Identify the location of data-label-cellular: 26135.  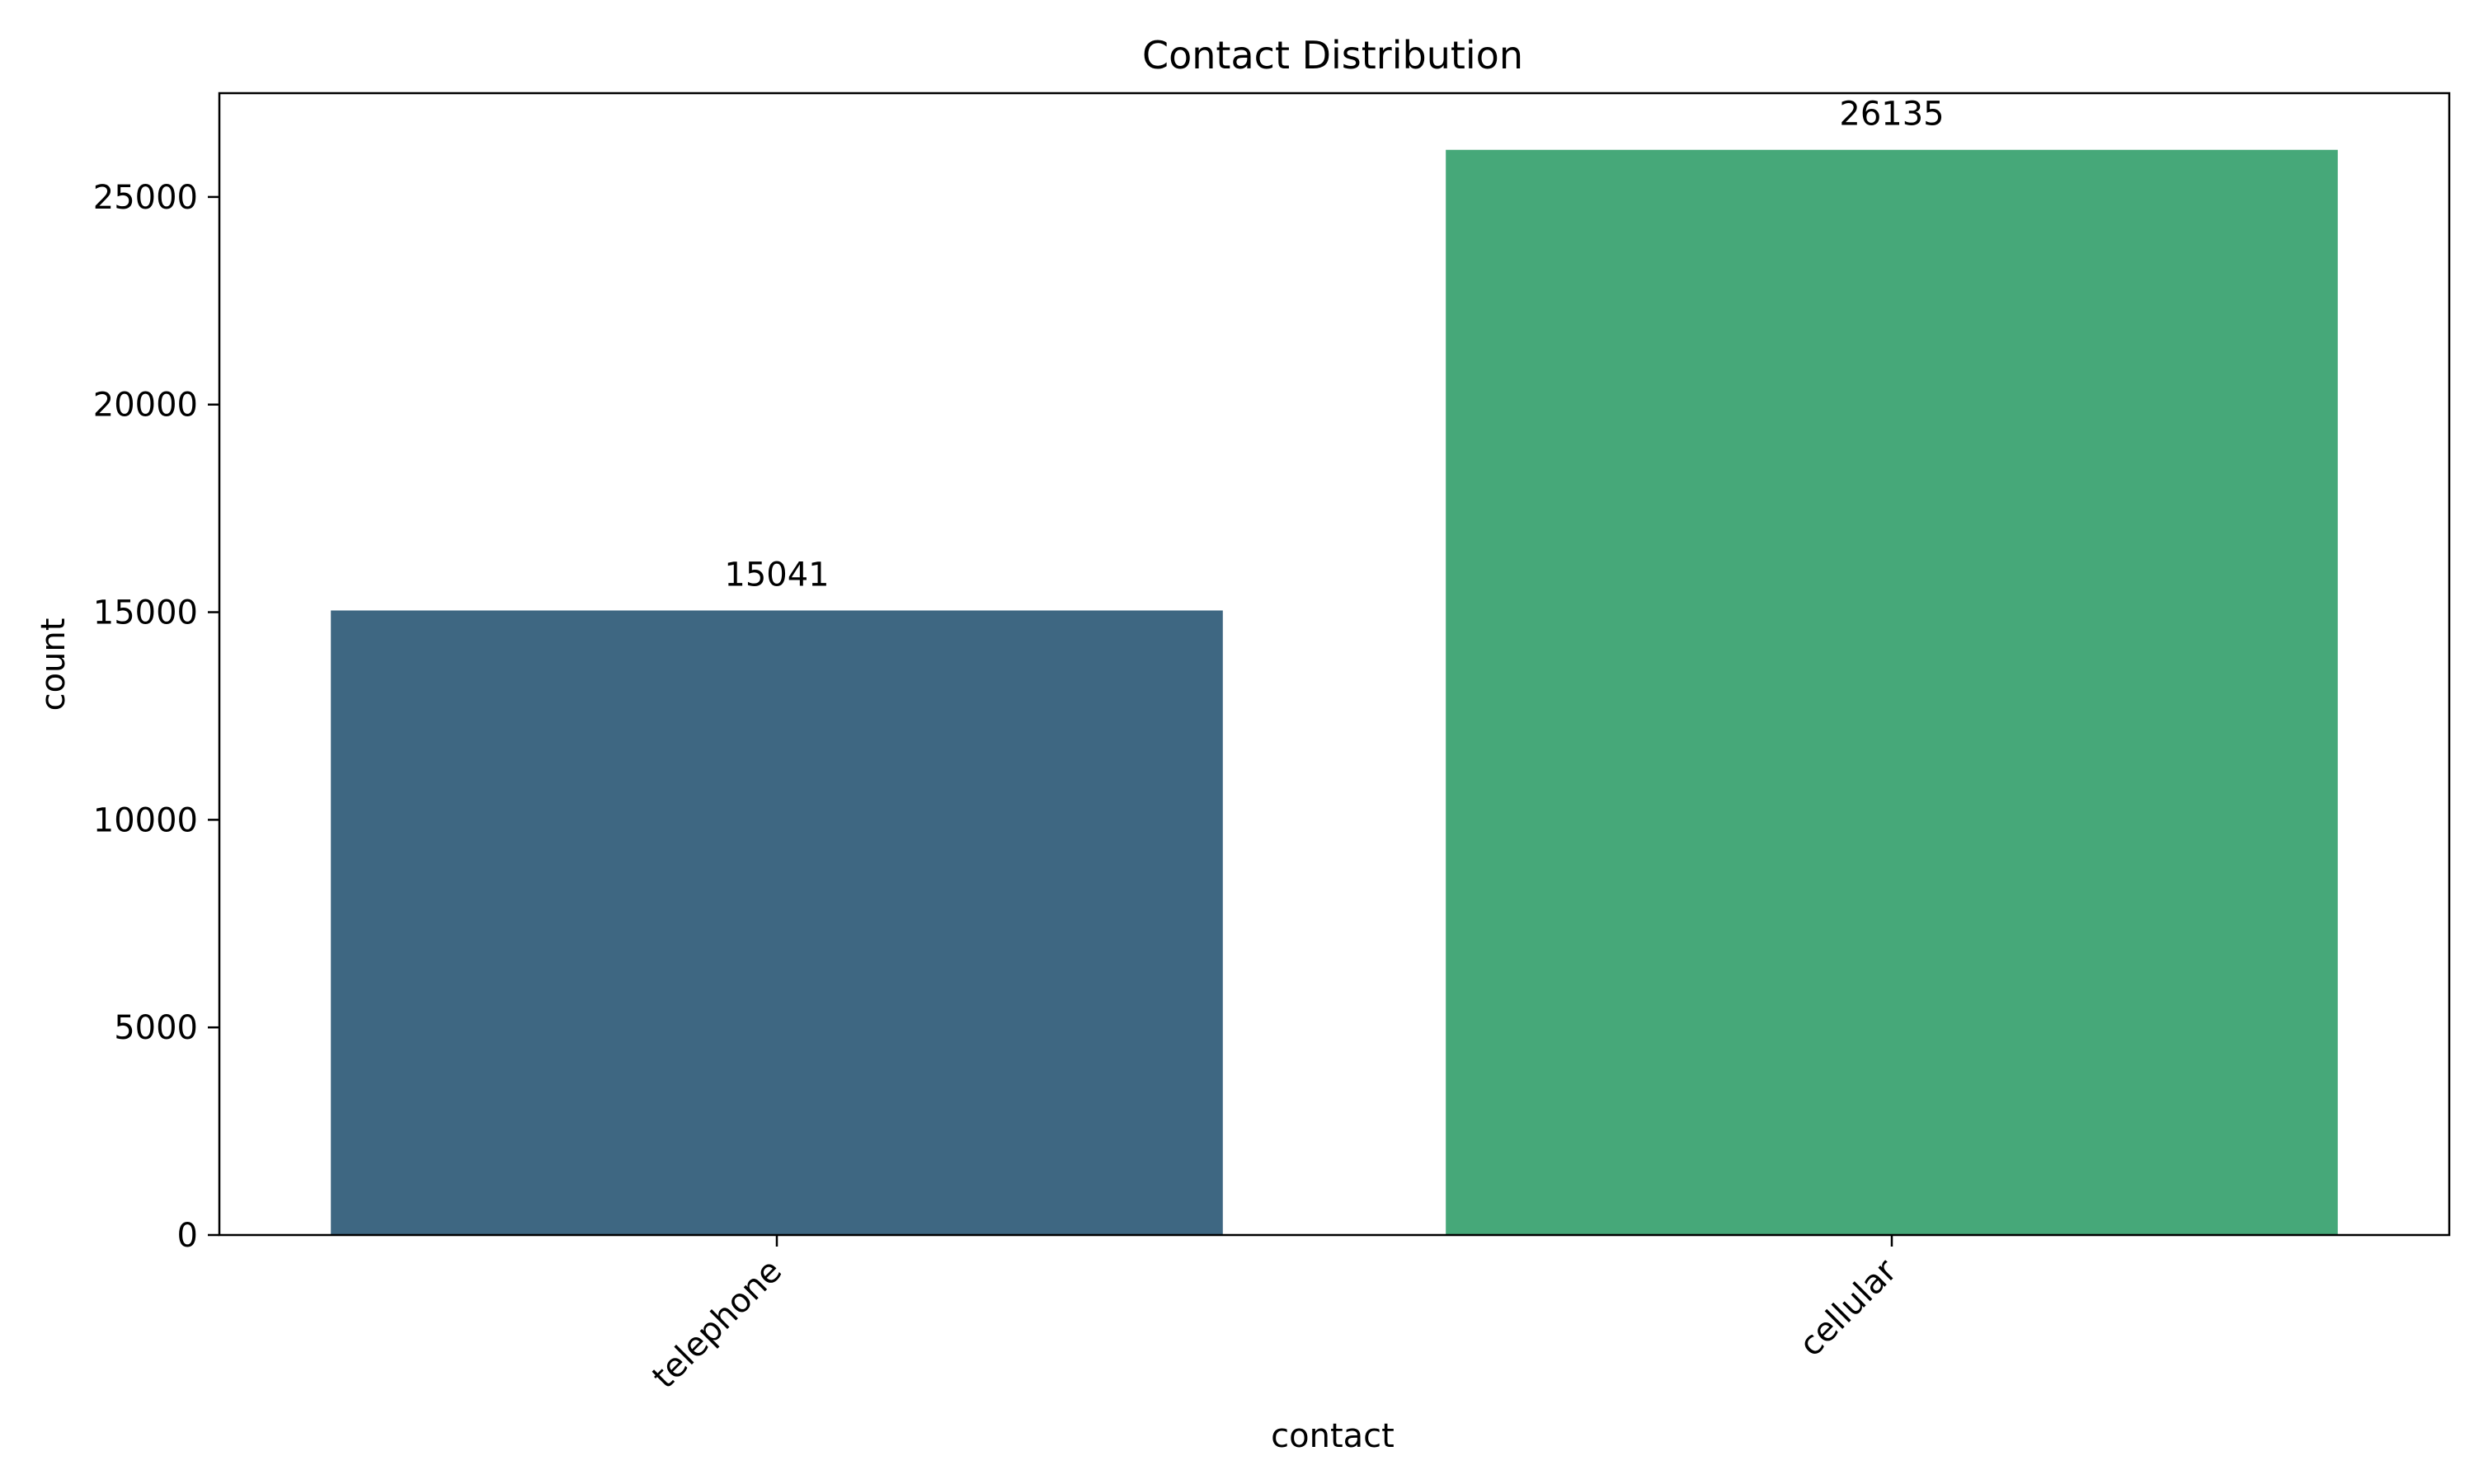
(1891, 115).